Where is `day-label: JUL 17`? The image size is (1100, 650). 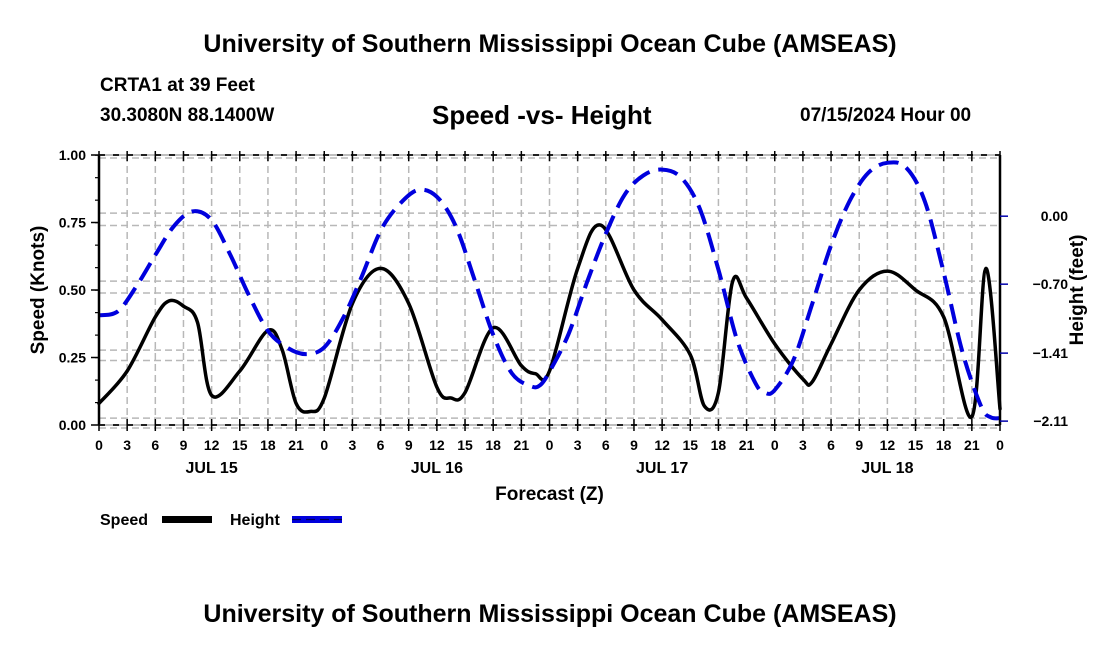
day-label: JUL 17 is located at coordinates (662, 468).